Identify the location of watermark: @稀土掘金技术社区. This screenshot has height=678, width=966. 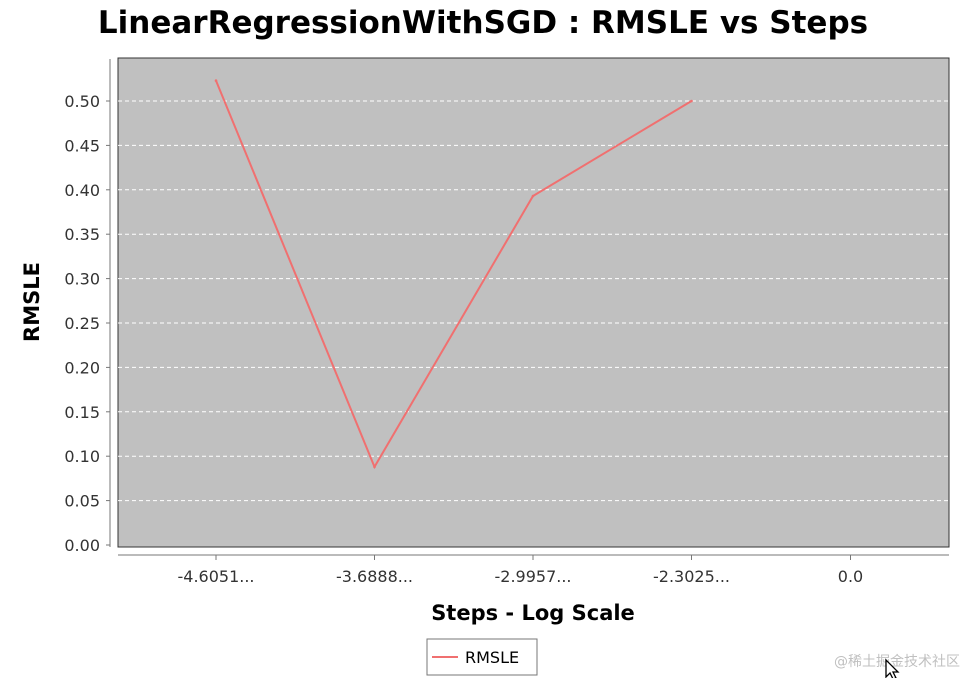
(897, 662).